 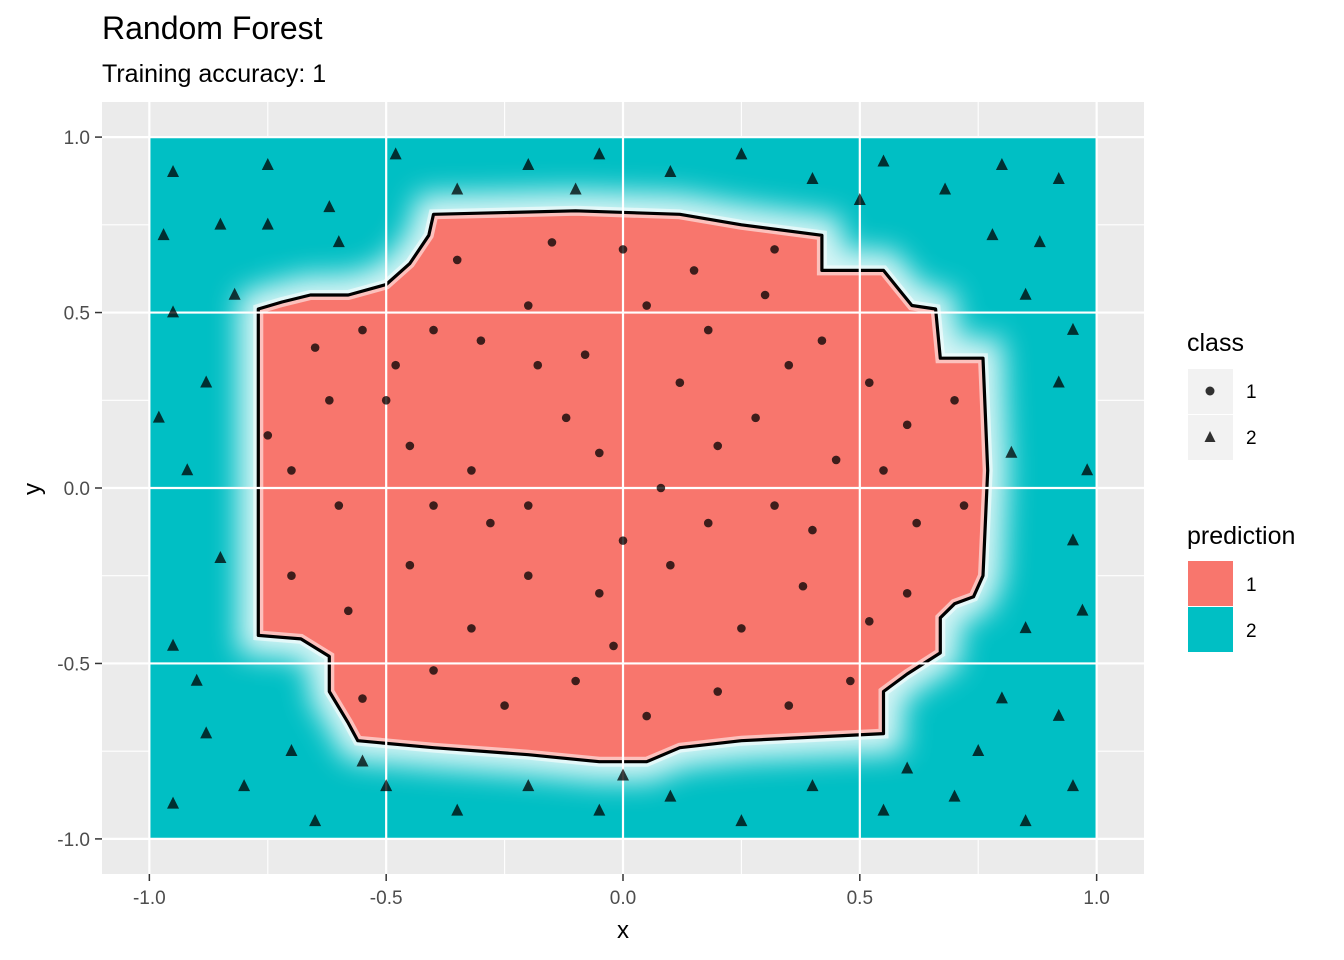 I want to click on y-tick-label-3: 0.5, so click(x=77, y=314).